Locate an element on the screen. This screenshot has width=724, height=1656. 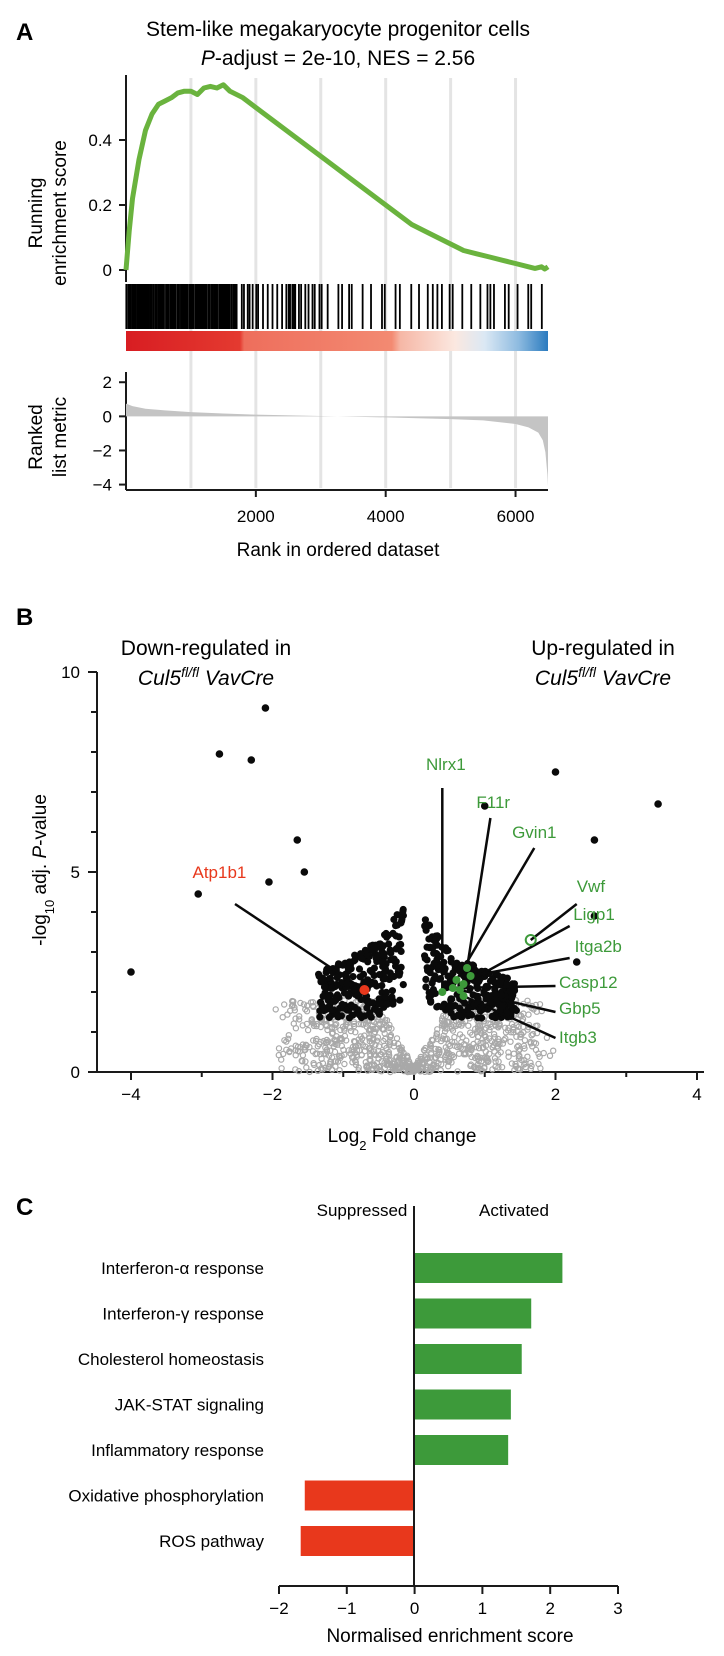
metric-tick-label: −2 is located at coordinates (102, 450).